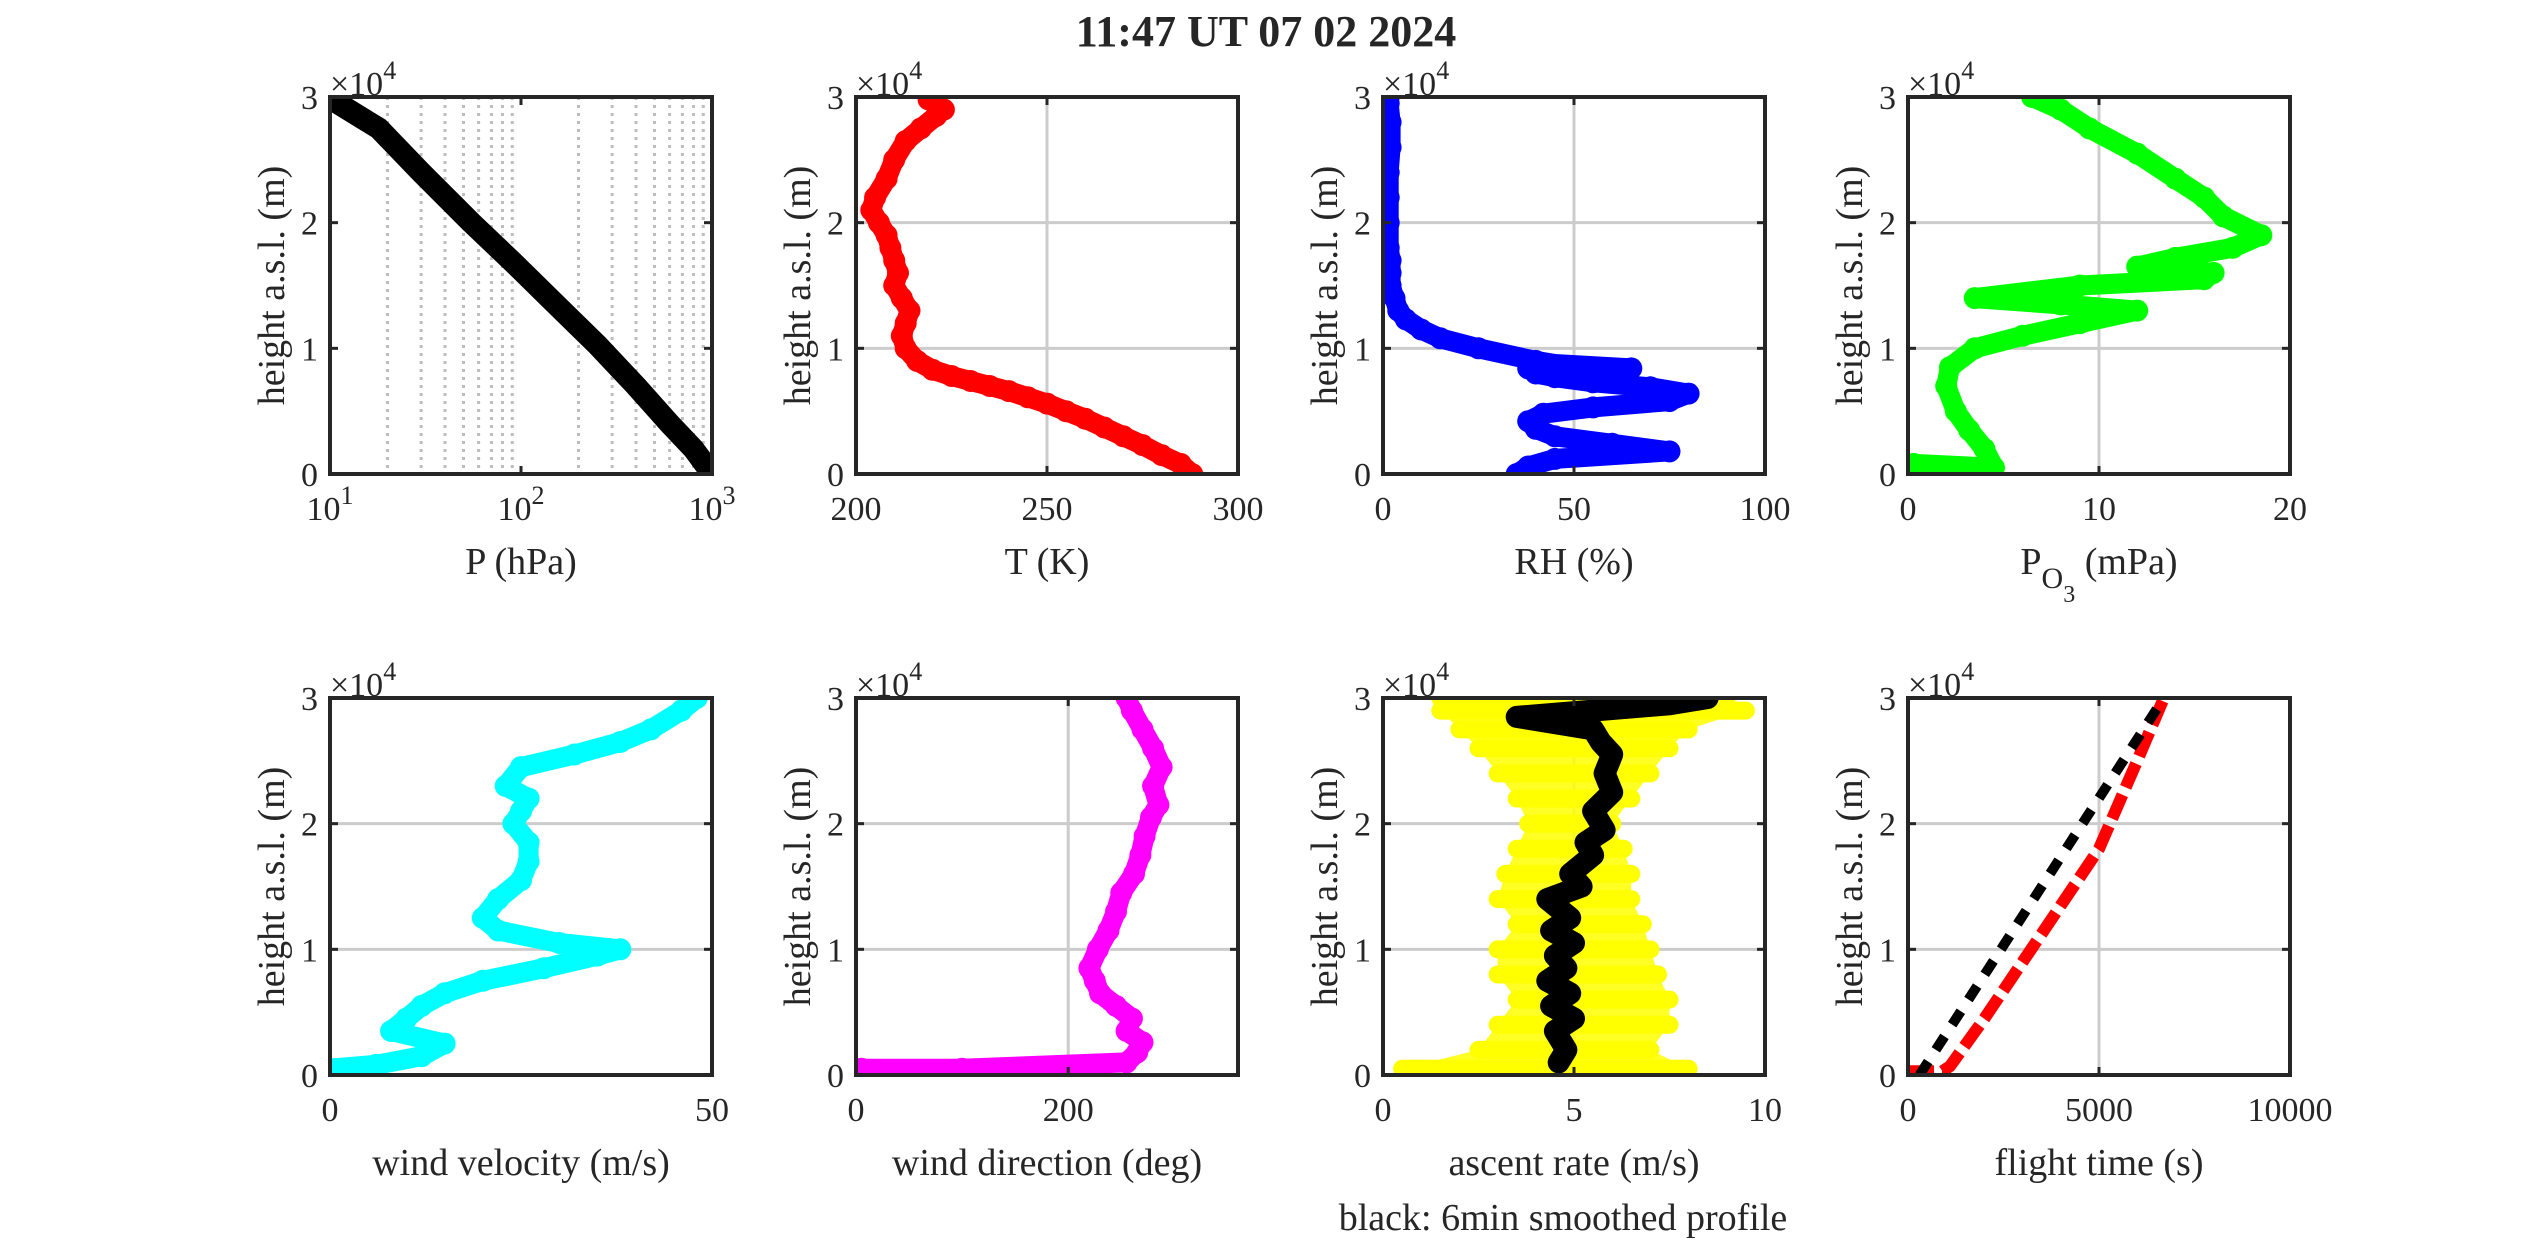  What do you see at coordinates (1047, 509) in the screenshot?
I see `x-tick-label: 250` at bounding box center [1047, 509].